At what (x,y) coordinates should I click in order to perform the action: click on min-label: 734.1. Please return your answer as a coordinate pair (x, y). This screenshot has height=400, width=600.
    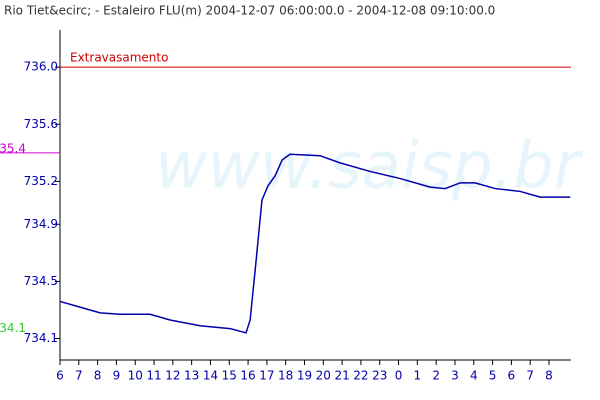
    Looking at the image, I should click on (13, 328).